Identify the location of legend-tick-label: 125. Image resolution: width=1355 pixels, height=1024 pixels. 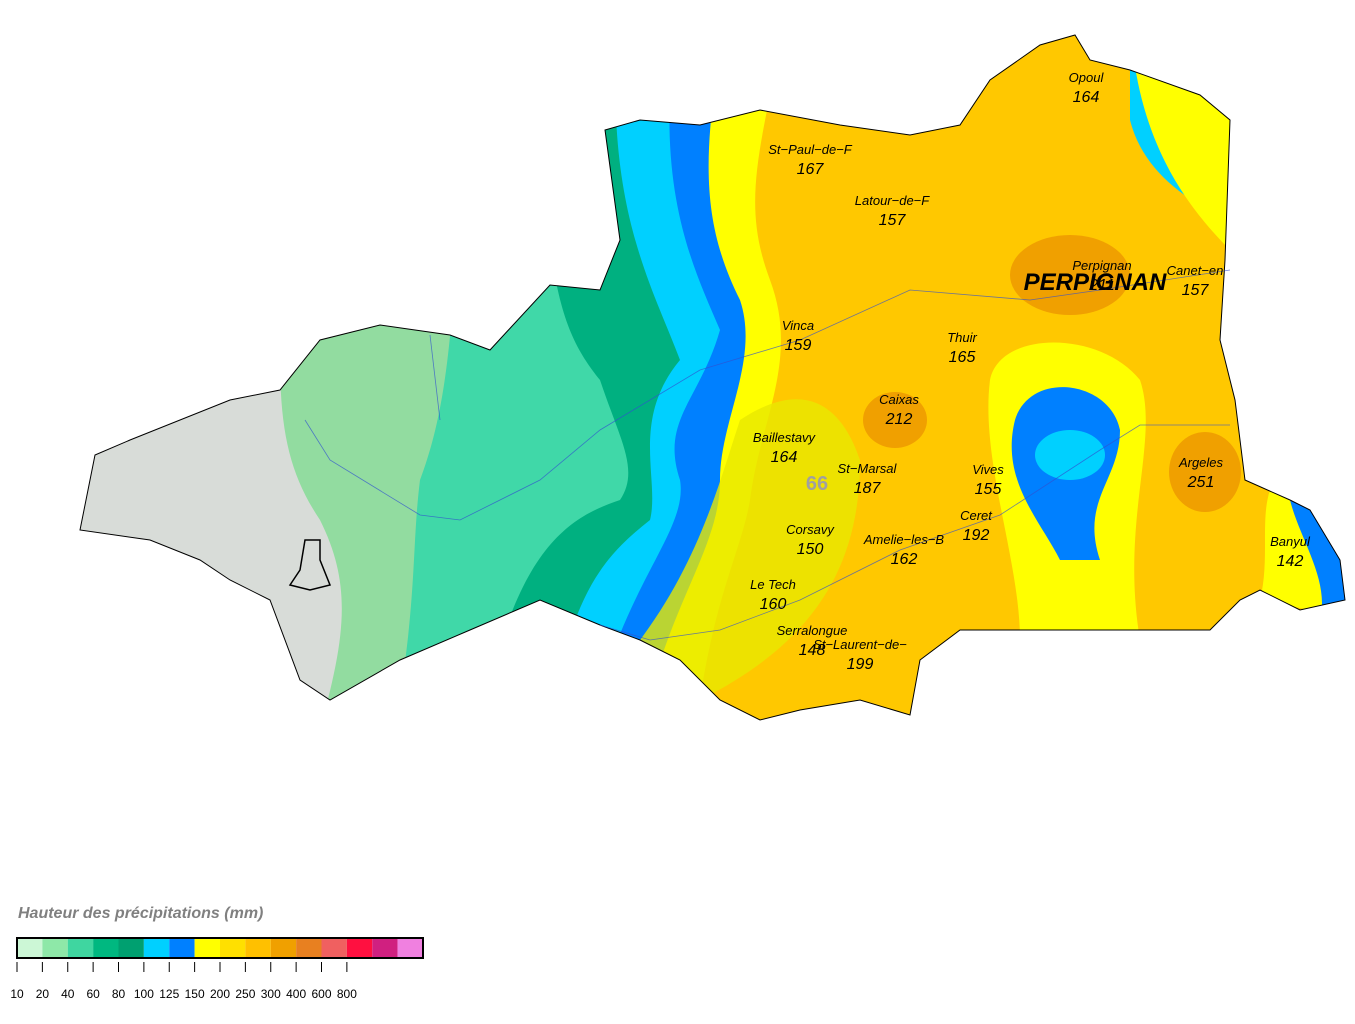
(169, 994).